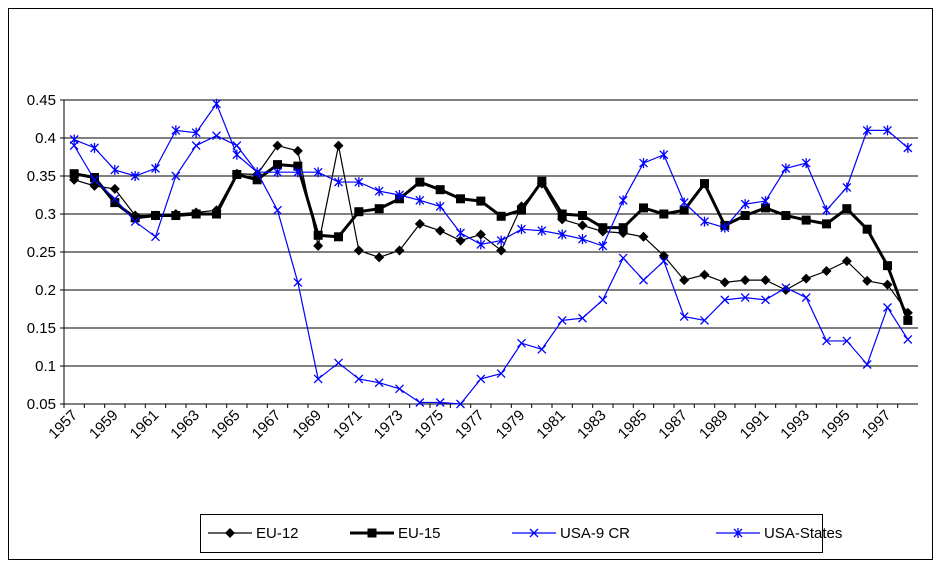 This screenshot has height=573, width=941. What do you see at coordinates (595, 533) in the screenshot?
I see `legend-label: USA-9 CR` at bounding box center [595, 533].